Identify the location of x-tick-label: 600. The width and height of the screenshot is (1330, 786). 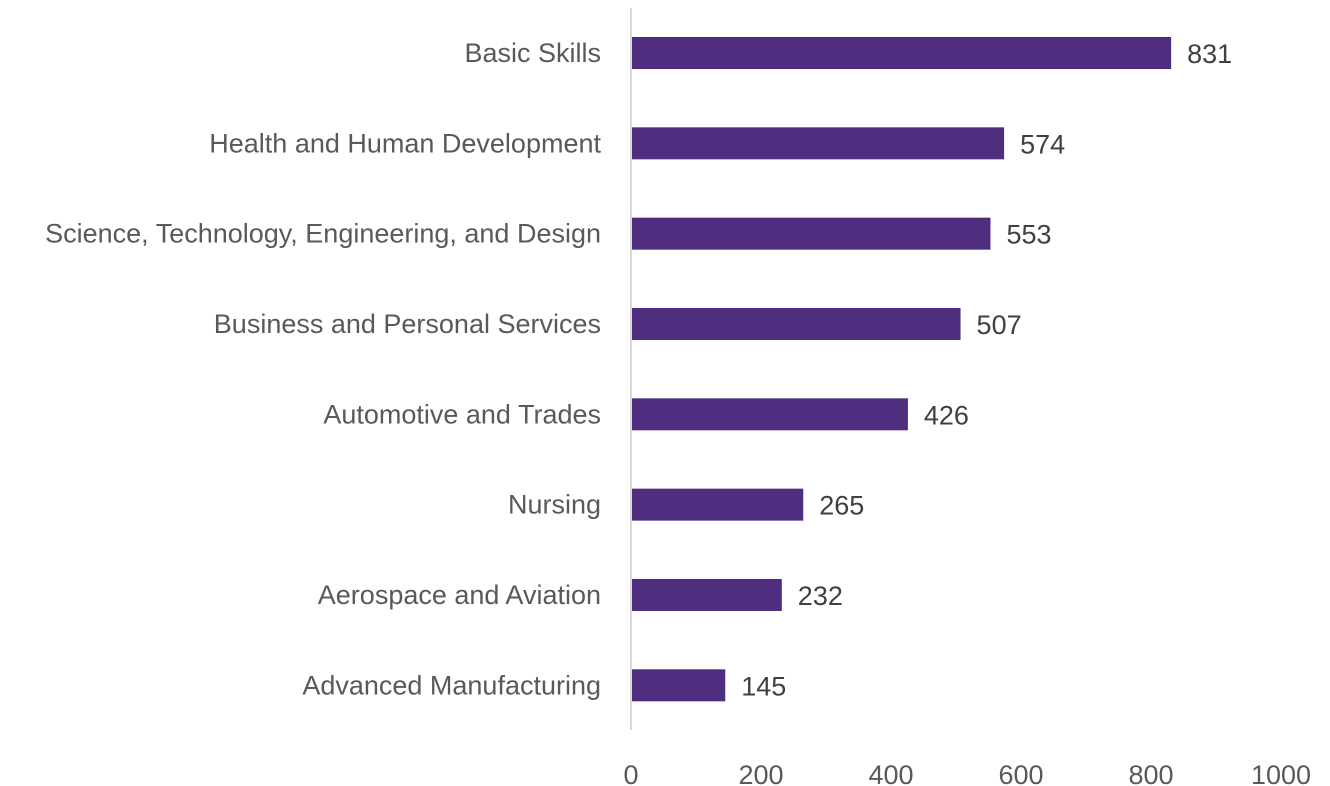
(1020, 773).